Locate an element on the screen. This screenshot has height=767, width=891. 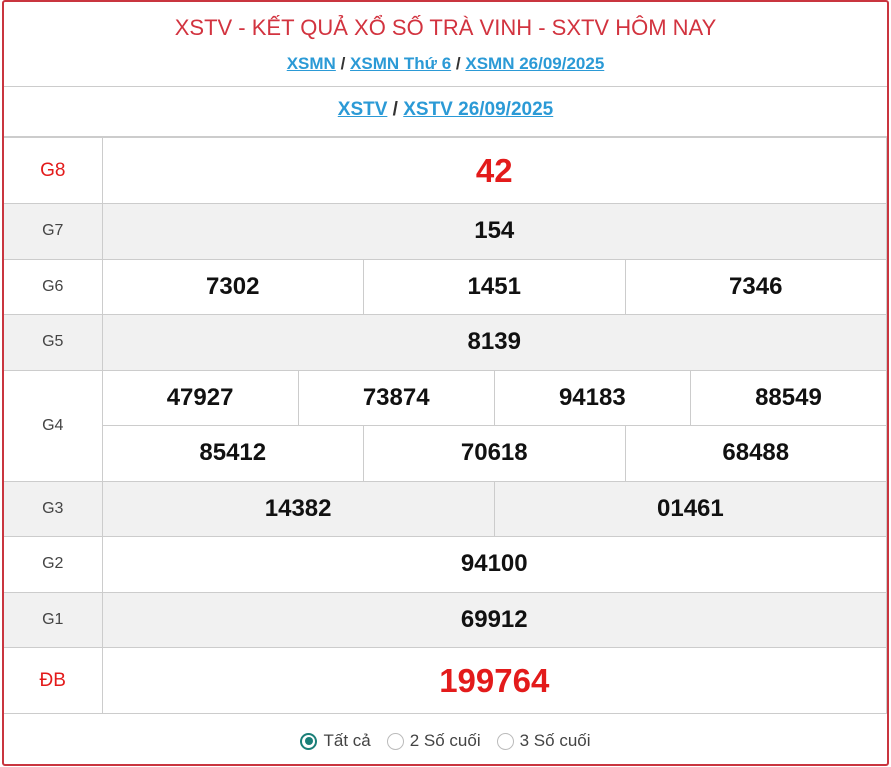
breadcrumb-xstv: XSTV / XSTV 26/09/2025 is located at coordinates (445, 112).